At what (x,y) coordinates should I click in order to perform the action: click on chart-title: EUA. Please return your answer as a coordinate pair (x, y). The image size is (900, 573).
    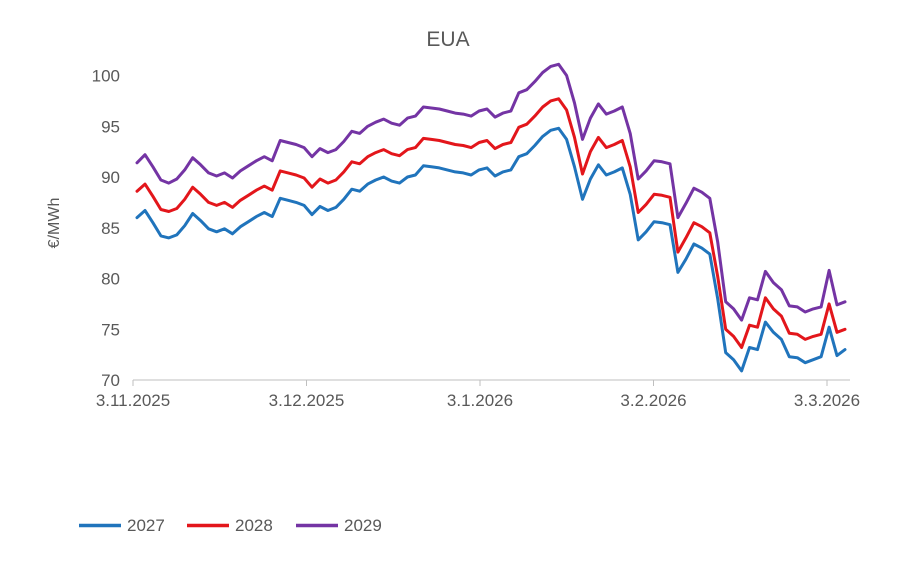
    Looking at the image, I should click on (447, 39).